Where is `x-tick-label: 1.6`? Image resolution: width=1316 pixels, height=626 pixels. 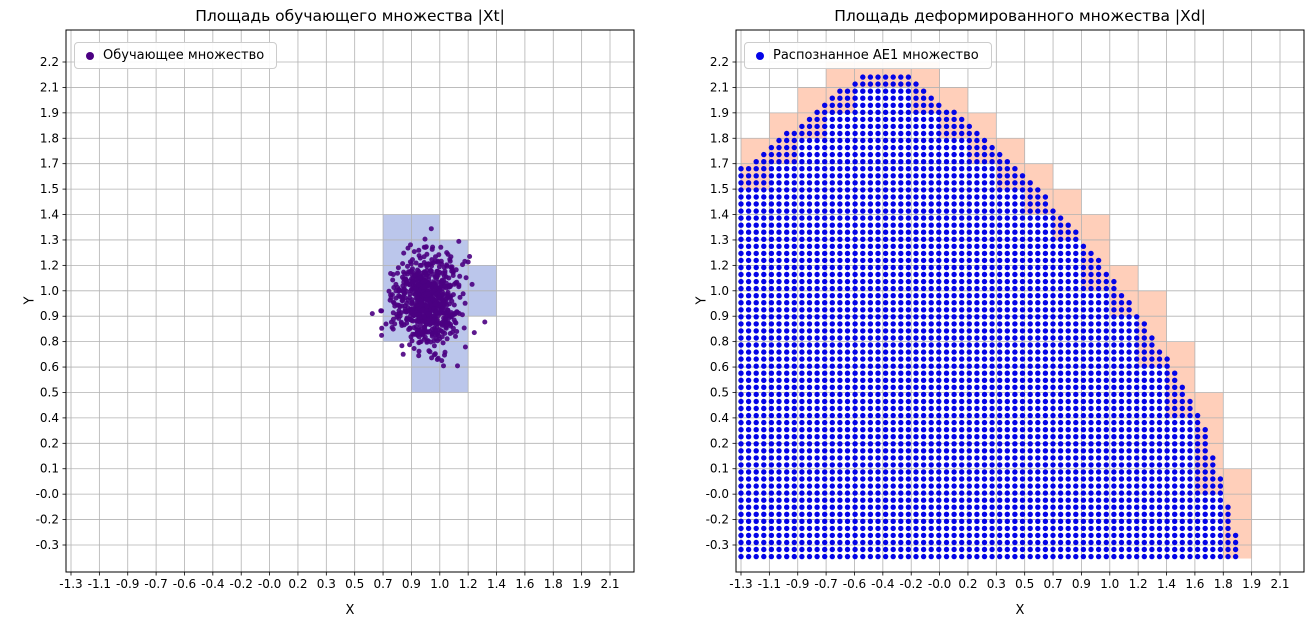 x-tick-label: 1.6 is located at coordinates (524, 584).